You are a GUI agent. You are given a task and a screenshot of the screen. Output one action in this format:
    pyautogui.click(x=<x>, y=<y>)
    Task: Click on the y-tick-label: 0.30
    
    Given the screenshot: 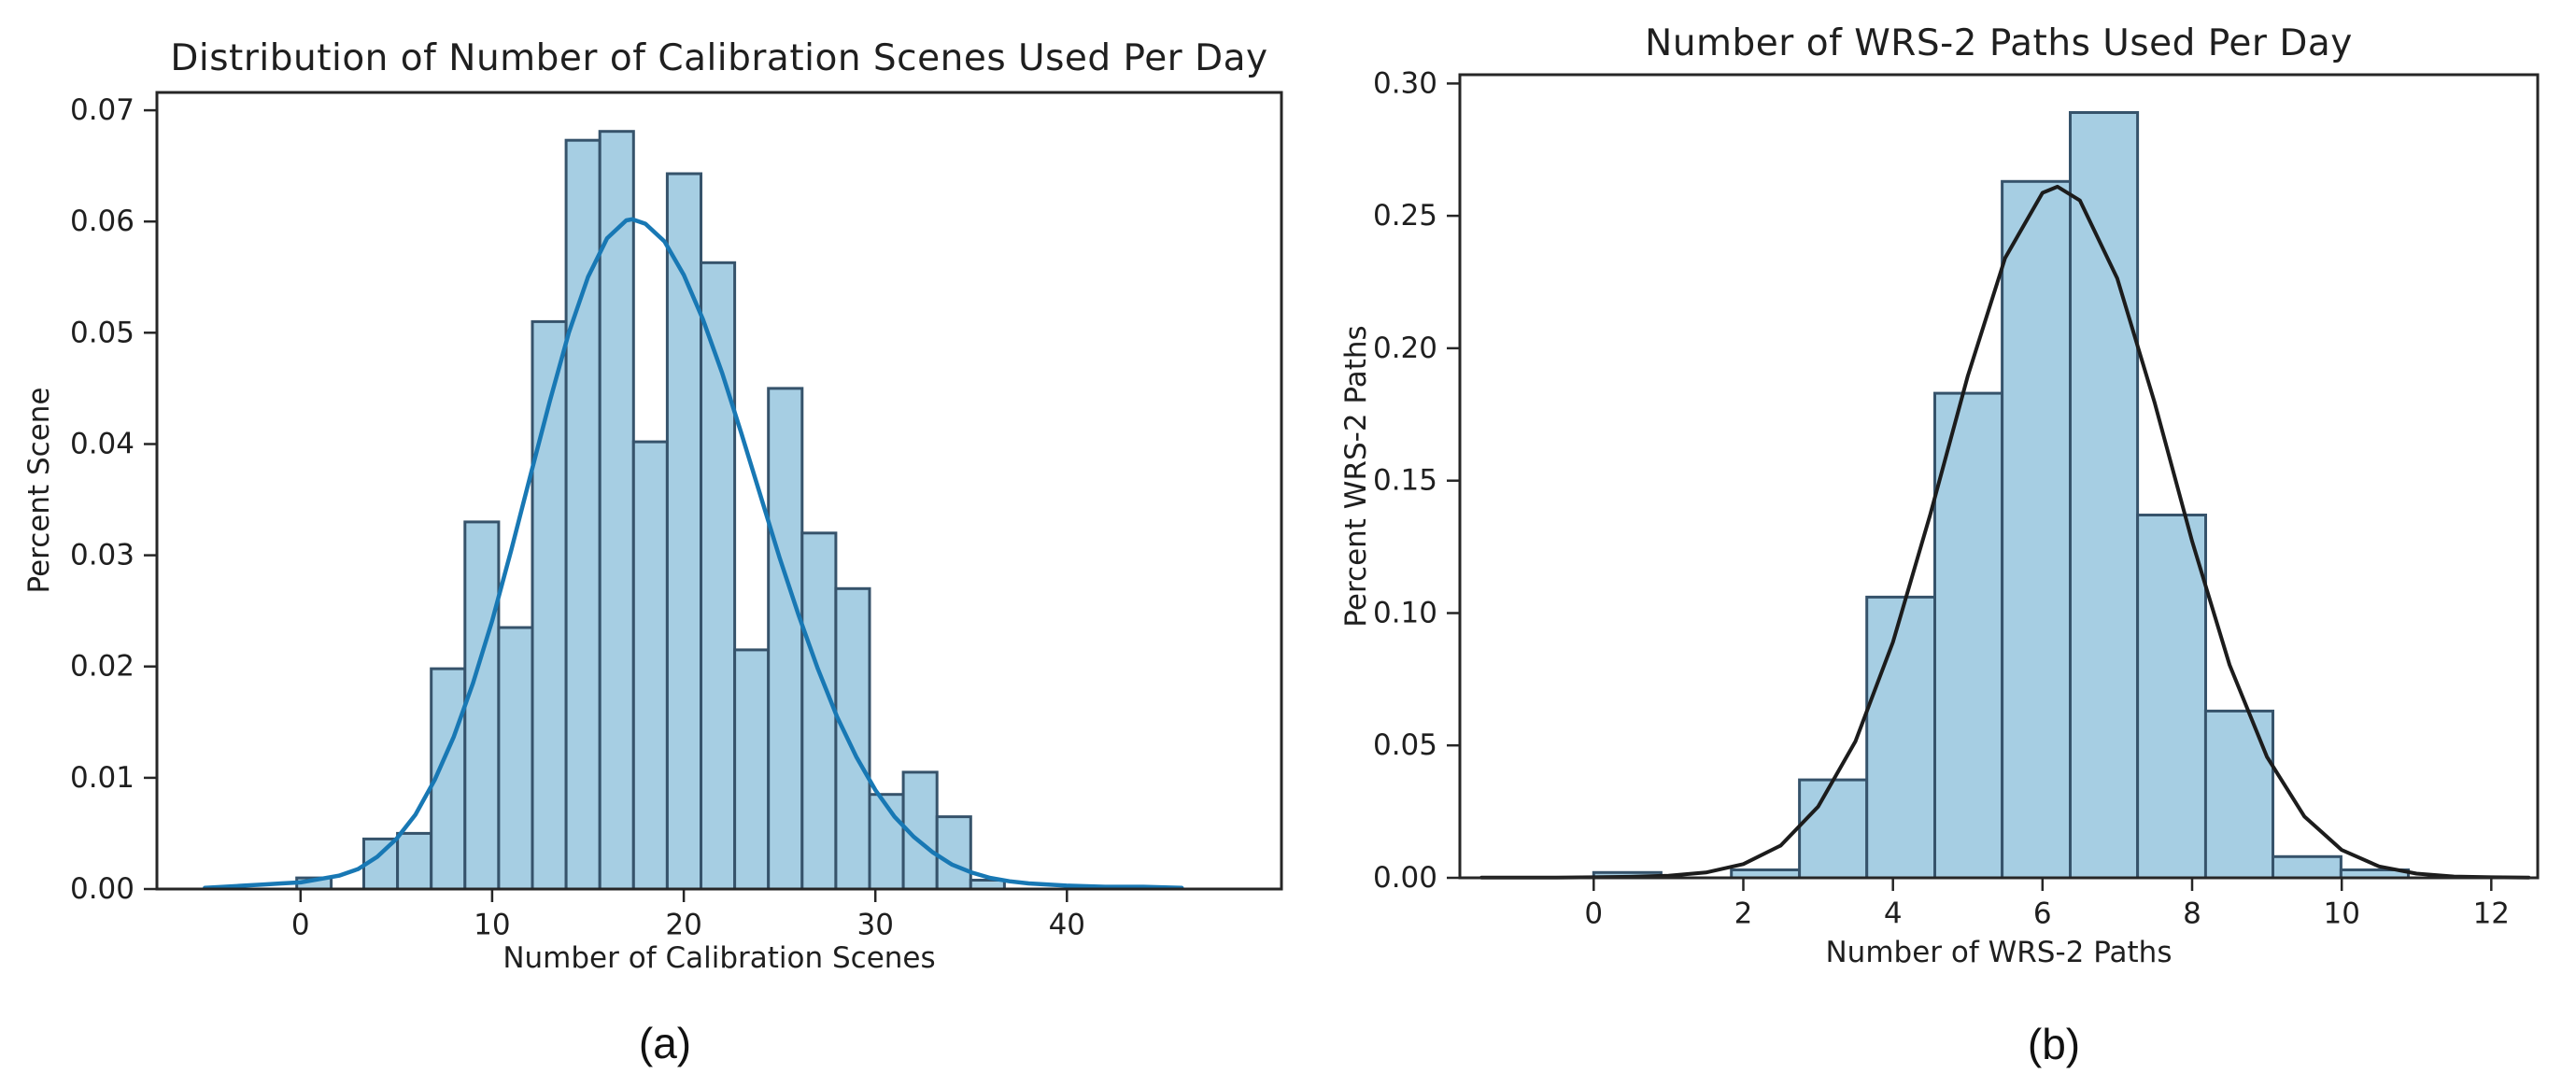 What is the action you would take?
    pyautogui.click(x=1405, y=83)
    